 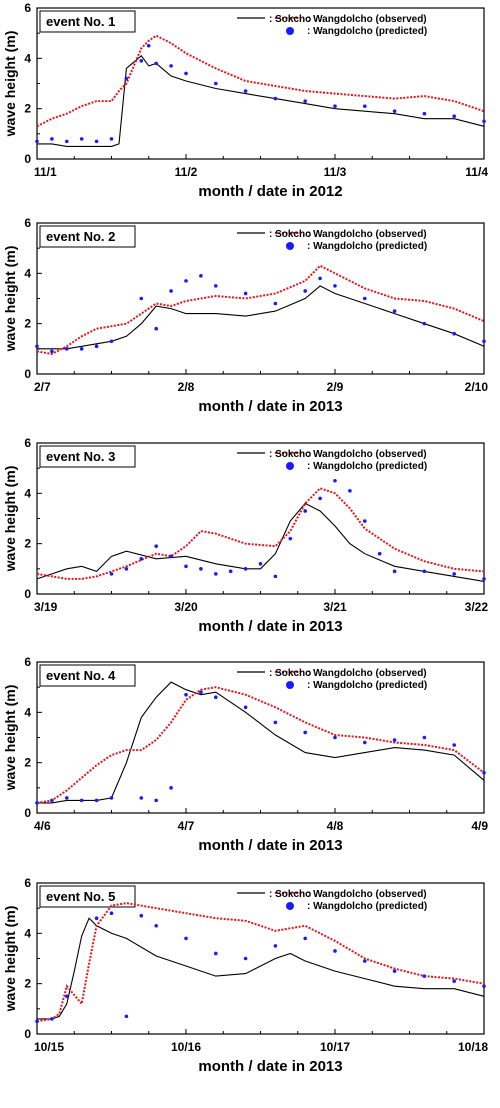 What do you see at coordinates (42, 826) in the screenshot?
I see `x-tick-label: 4/6` at bounding box center [42, 826].